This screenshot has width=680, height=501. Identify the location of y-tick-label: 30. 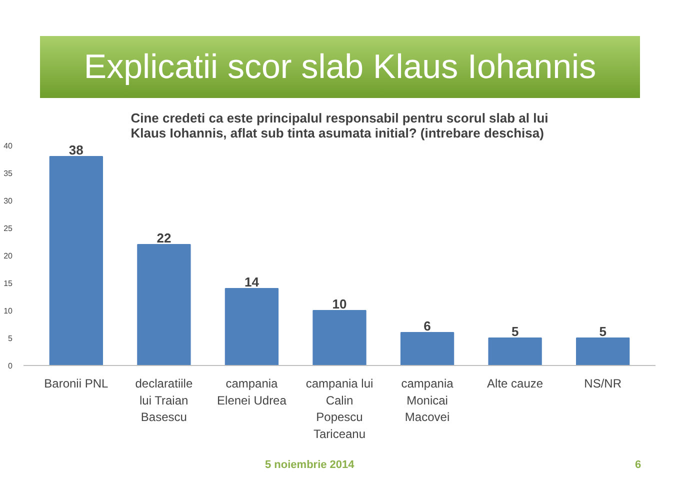
(9, 201).